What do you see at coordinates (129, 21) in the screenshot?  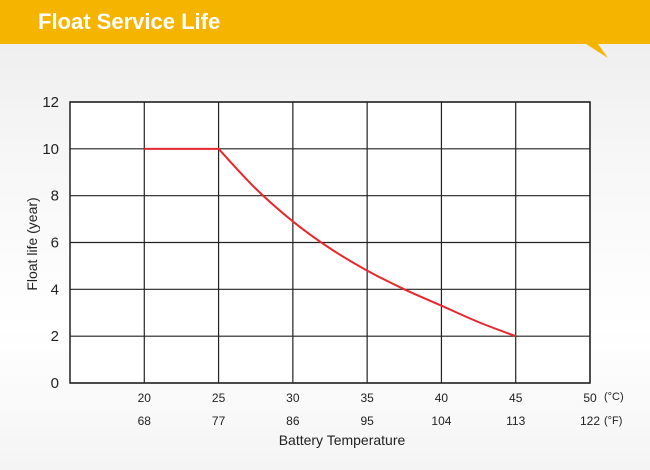 I see `chart-title: Float Service Life` at bounding box center [129, 21].